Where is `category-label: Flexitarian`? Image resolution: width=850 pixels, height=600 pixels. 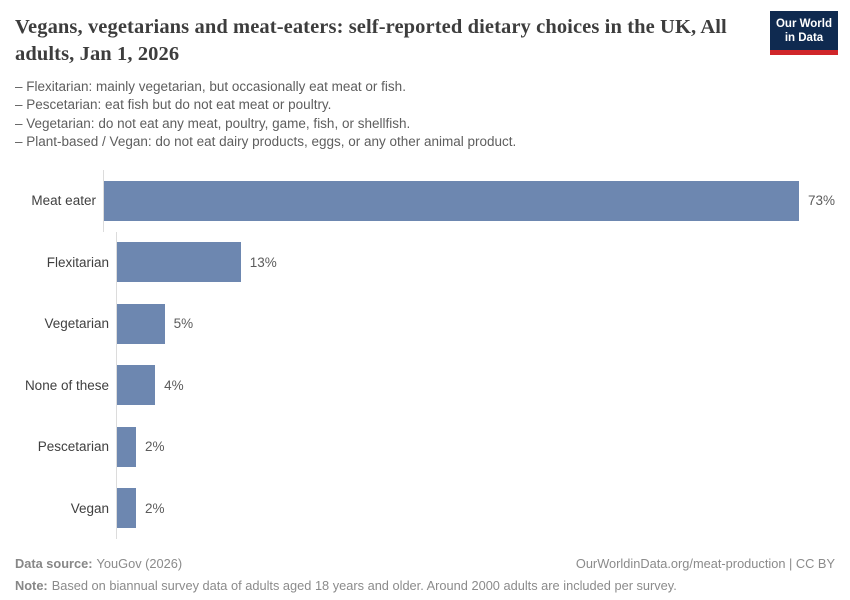 category-label: Flexitarian is located at coordinates (77, 262).